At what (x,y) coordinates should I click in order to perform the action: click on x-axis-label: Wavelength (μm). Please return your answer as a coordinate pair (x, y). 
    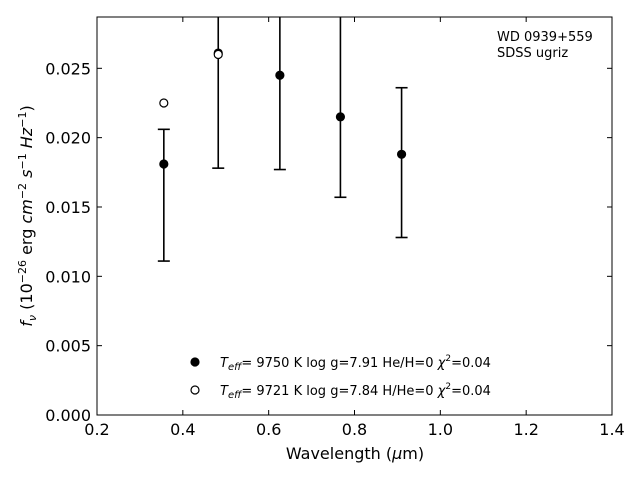
    Looking at the image, I should click on (355, 453).